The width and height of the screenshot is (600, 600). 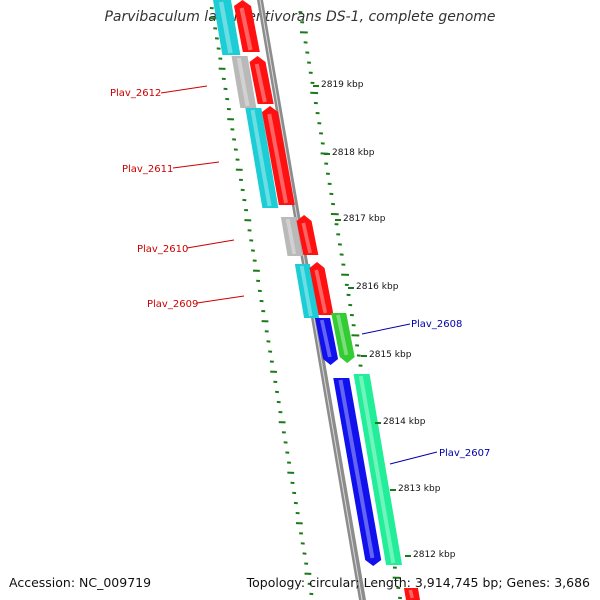 I want to click on kbp-label: 2819 kbp, so click(x=342, y=85).